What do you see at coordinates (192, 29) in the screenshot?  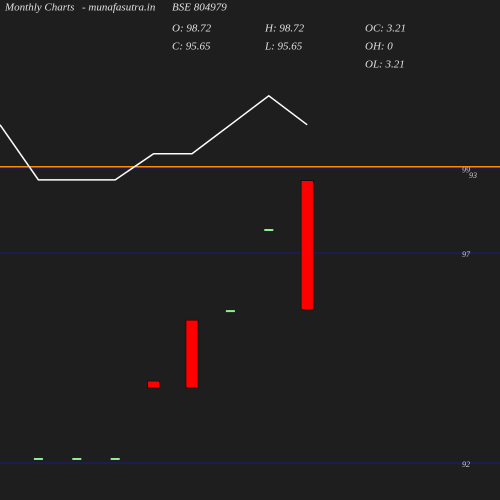 I see `info-text: O: 98.72` at bounding box center [192, 29].